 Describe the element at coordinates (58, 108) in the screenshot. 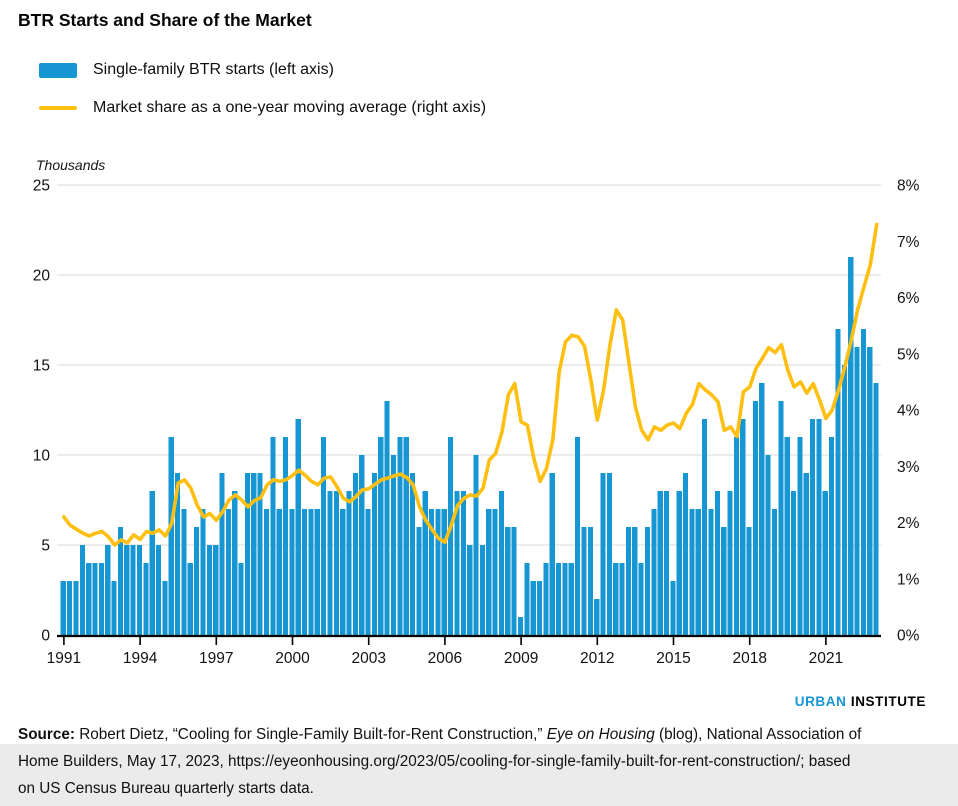

I see `line-series-swatch` at that location.